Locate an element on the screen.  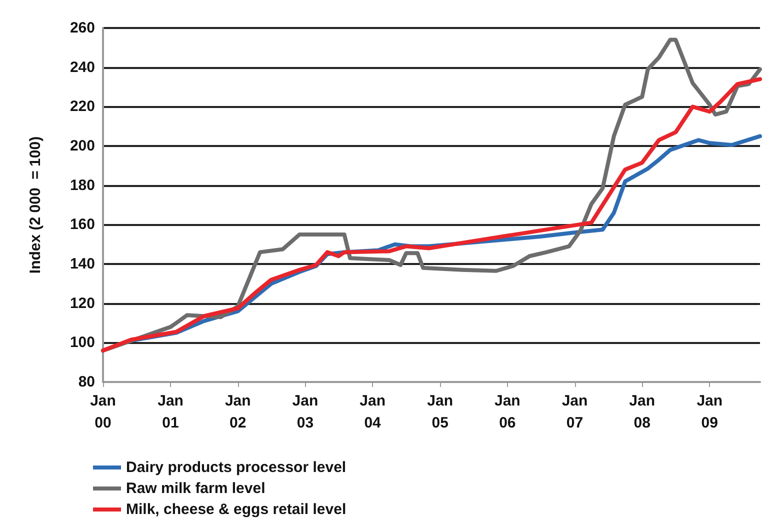
x-tick-label: Jan 08 is located at coordinates (642, 412).